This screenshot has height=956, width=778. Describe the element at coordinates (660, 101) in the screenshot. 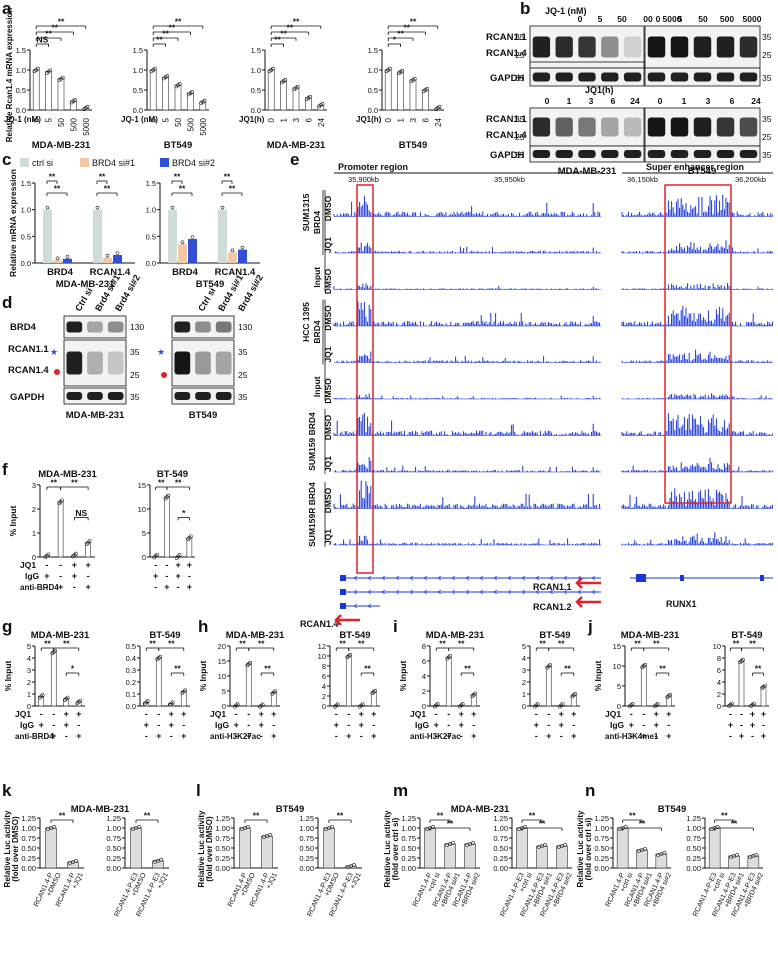

I see `time-label: 0` at that location.